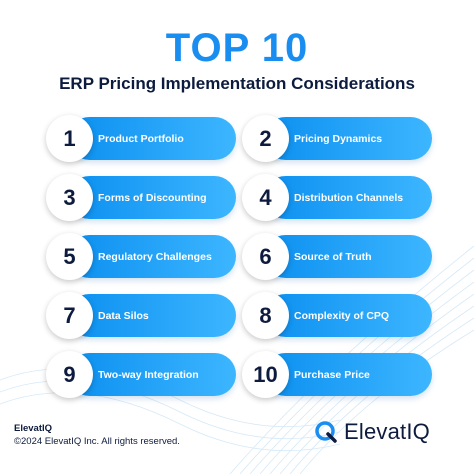 This screenshot has width=474, height=474. I want to click on item-label: Product Portfolio, so click(141, 138).